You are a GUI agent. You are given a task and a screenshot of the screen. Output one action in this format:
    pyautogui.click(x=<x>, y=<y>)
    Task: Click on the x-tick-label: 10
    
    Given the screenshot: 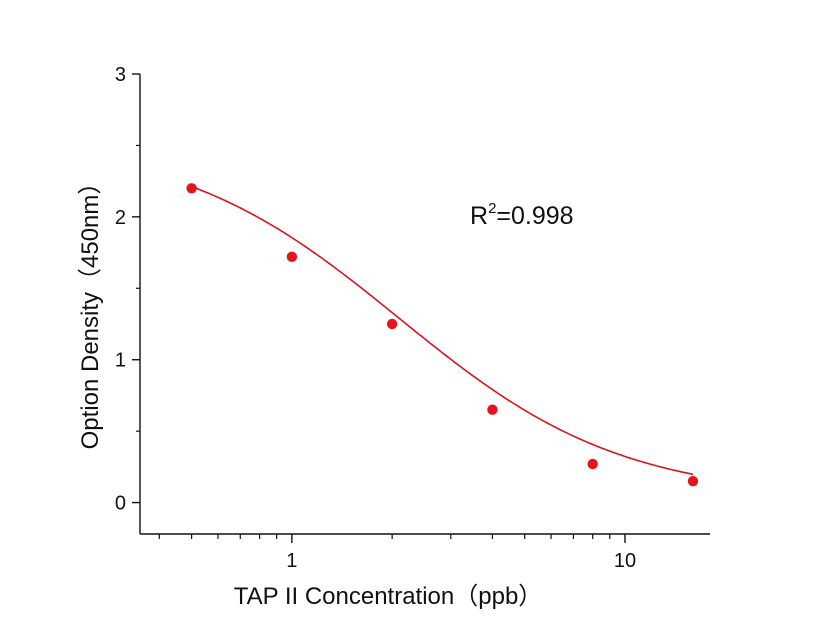 What is the action you would take?
    pyautogui.click(x=625, y=561)
    